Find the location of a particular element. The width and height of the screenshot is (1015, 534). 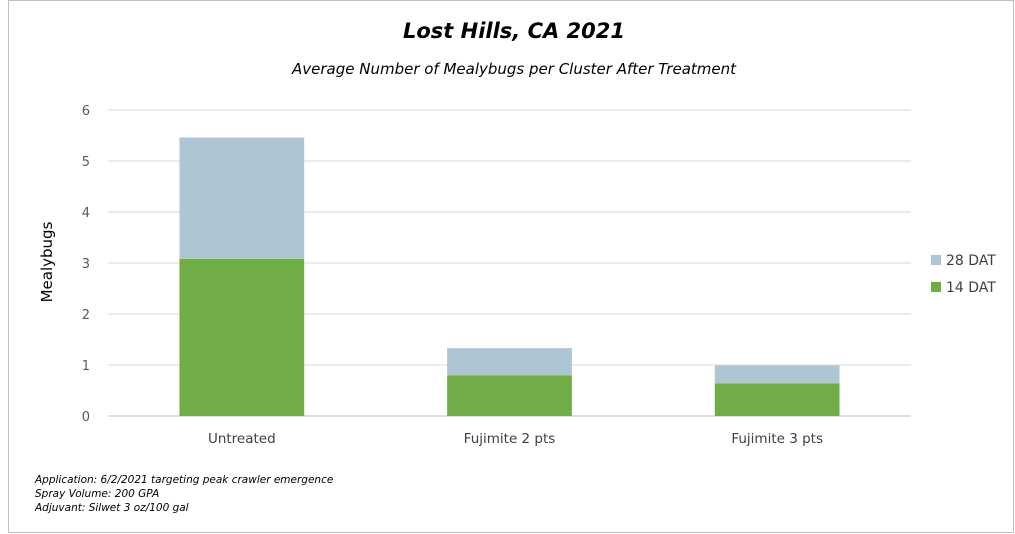

chart-title: Lost Hills, CA 2021 is located at coordinates (514, 31).